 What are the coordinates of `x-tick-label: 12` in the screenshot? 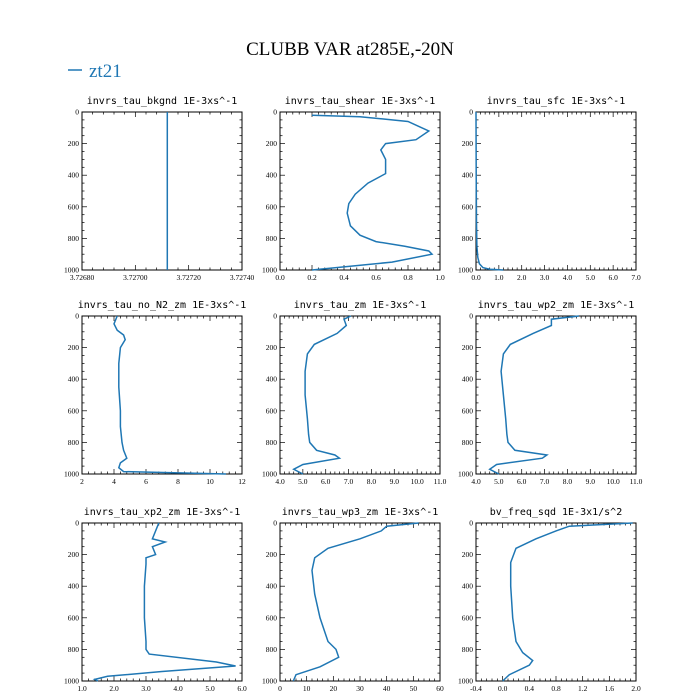 It's located at (242, 481).